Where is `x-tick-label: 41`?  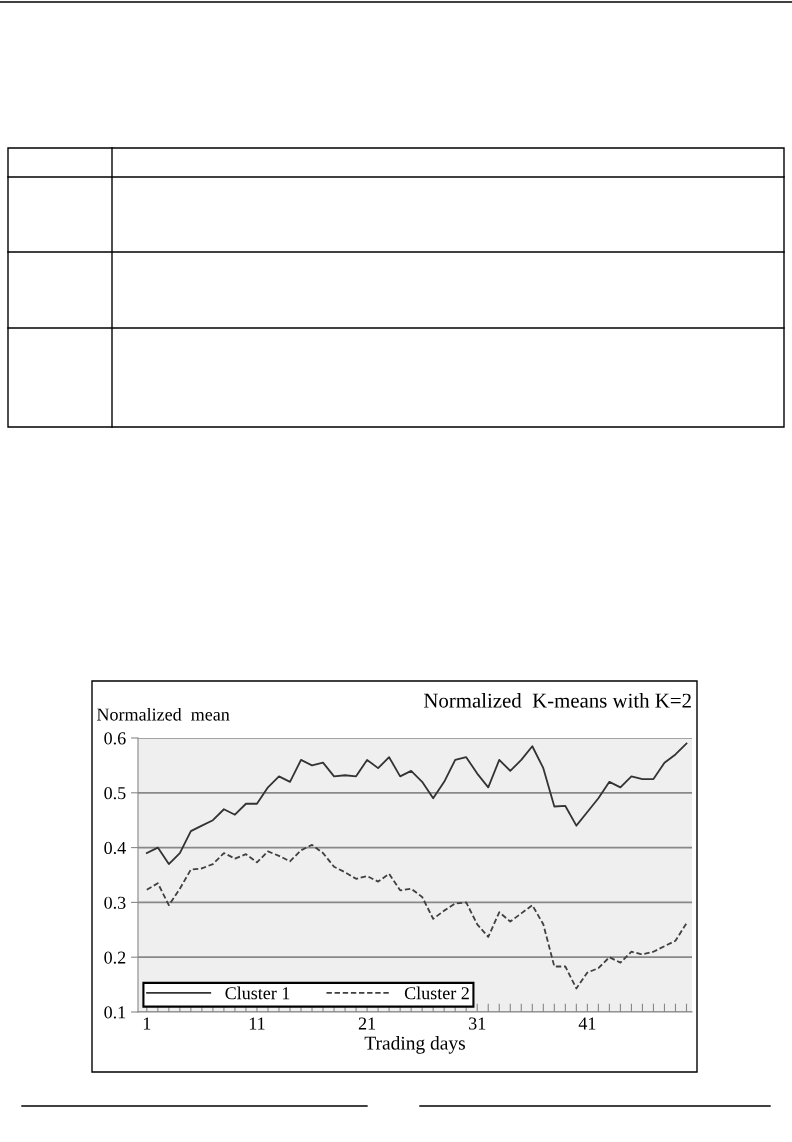 x-tick-label: 41 is located at coordinates (587, 1023).